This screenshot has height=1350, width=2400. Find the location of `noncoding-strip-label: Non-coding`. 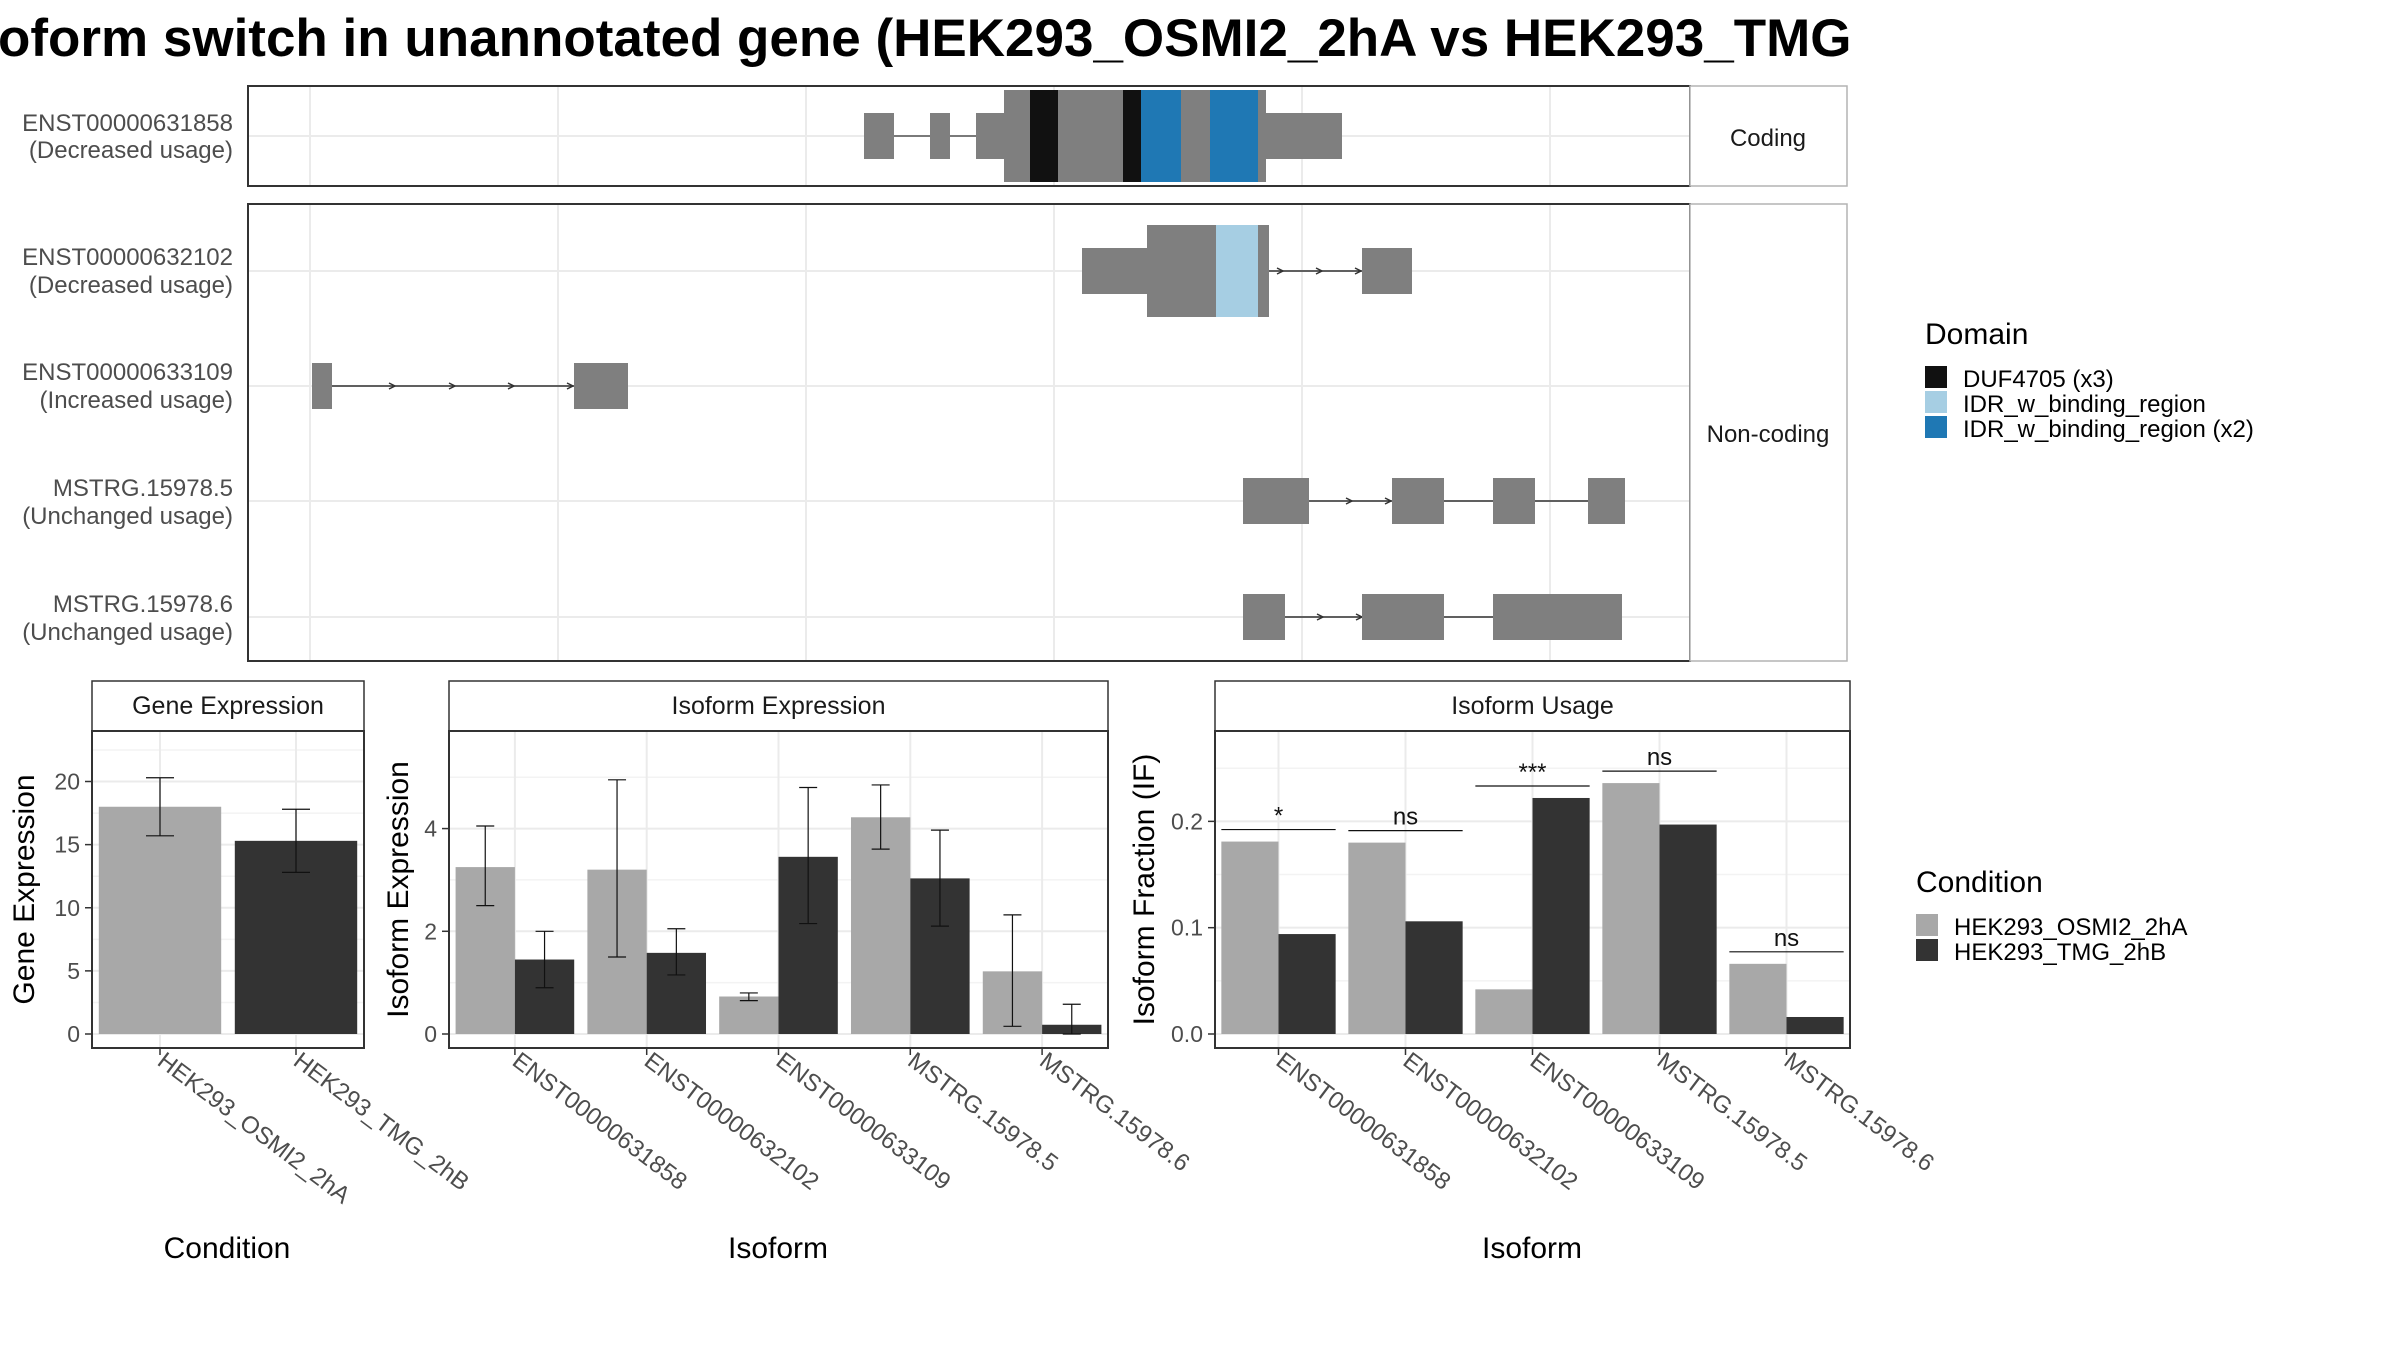

noncoding-strip-label: Non-coding is located at coordinates (1768, 434).